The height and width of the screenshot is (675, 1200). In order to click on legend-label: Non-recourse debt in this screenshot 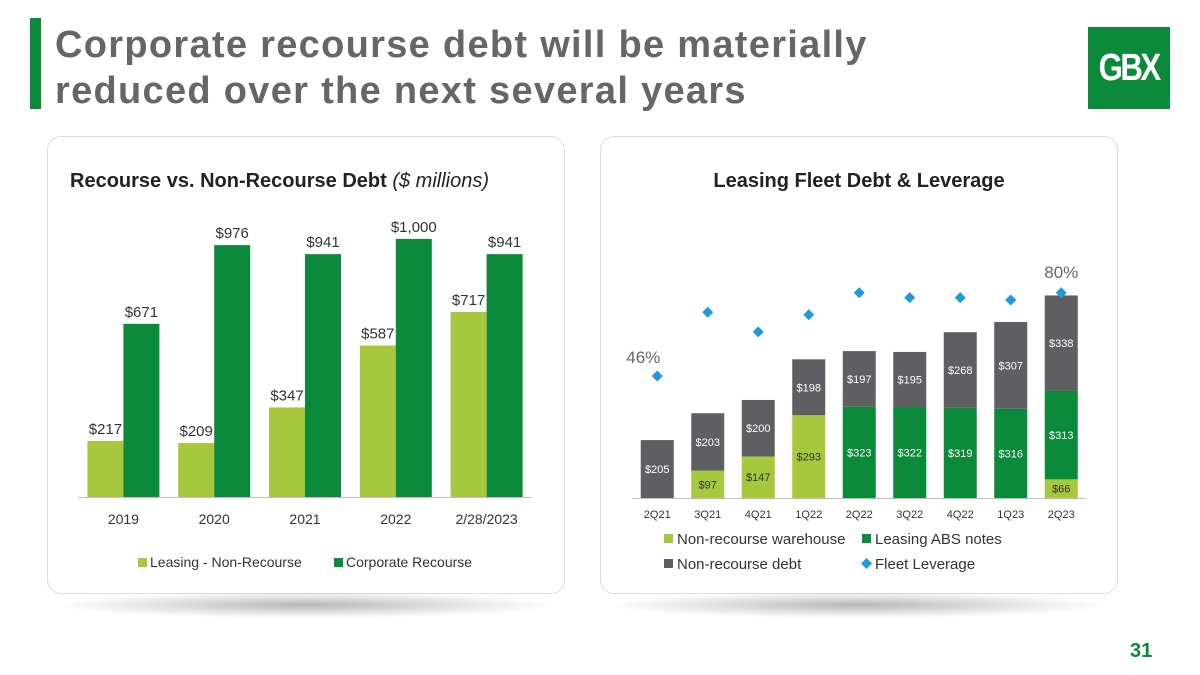, I will do `click(739, 564)`.